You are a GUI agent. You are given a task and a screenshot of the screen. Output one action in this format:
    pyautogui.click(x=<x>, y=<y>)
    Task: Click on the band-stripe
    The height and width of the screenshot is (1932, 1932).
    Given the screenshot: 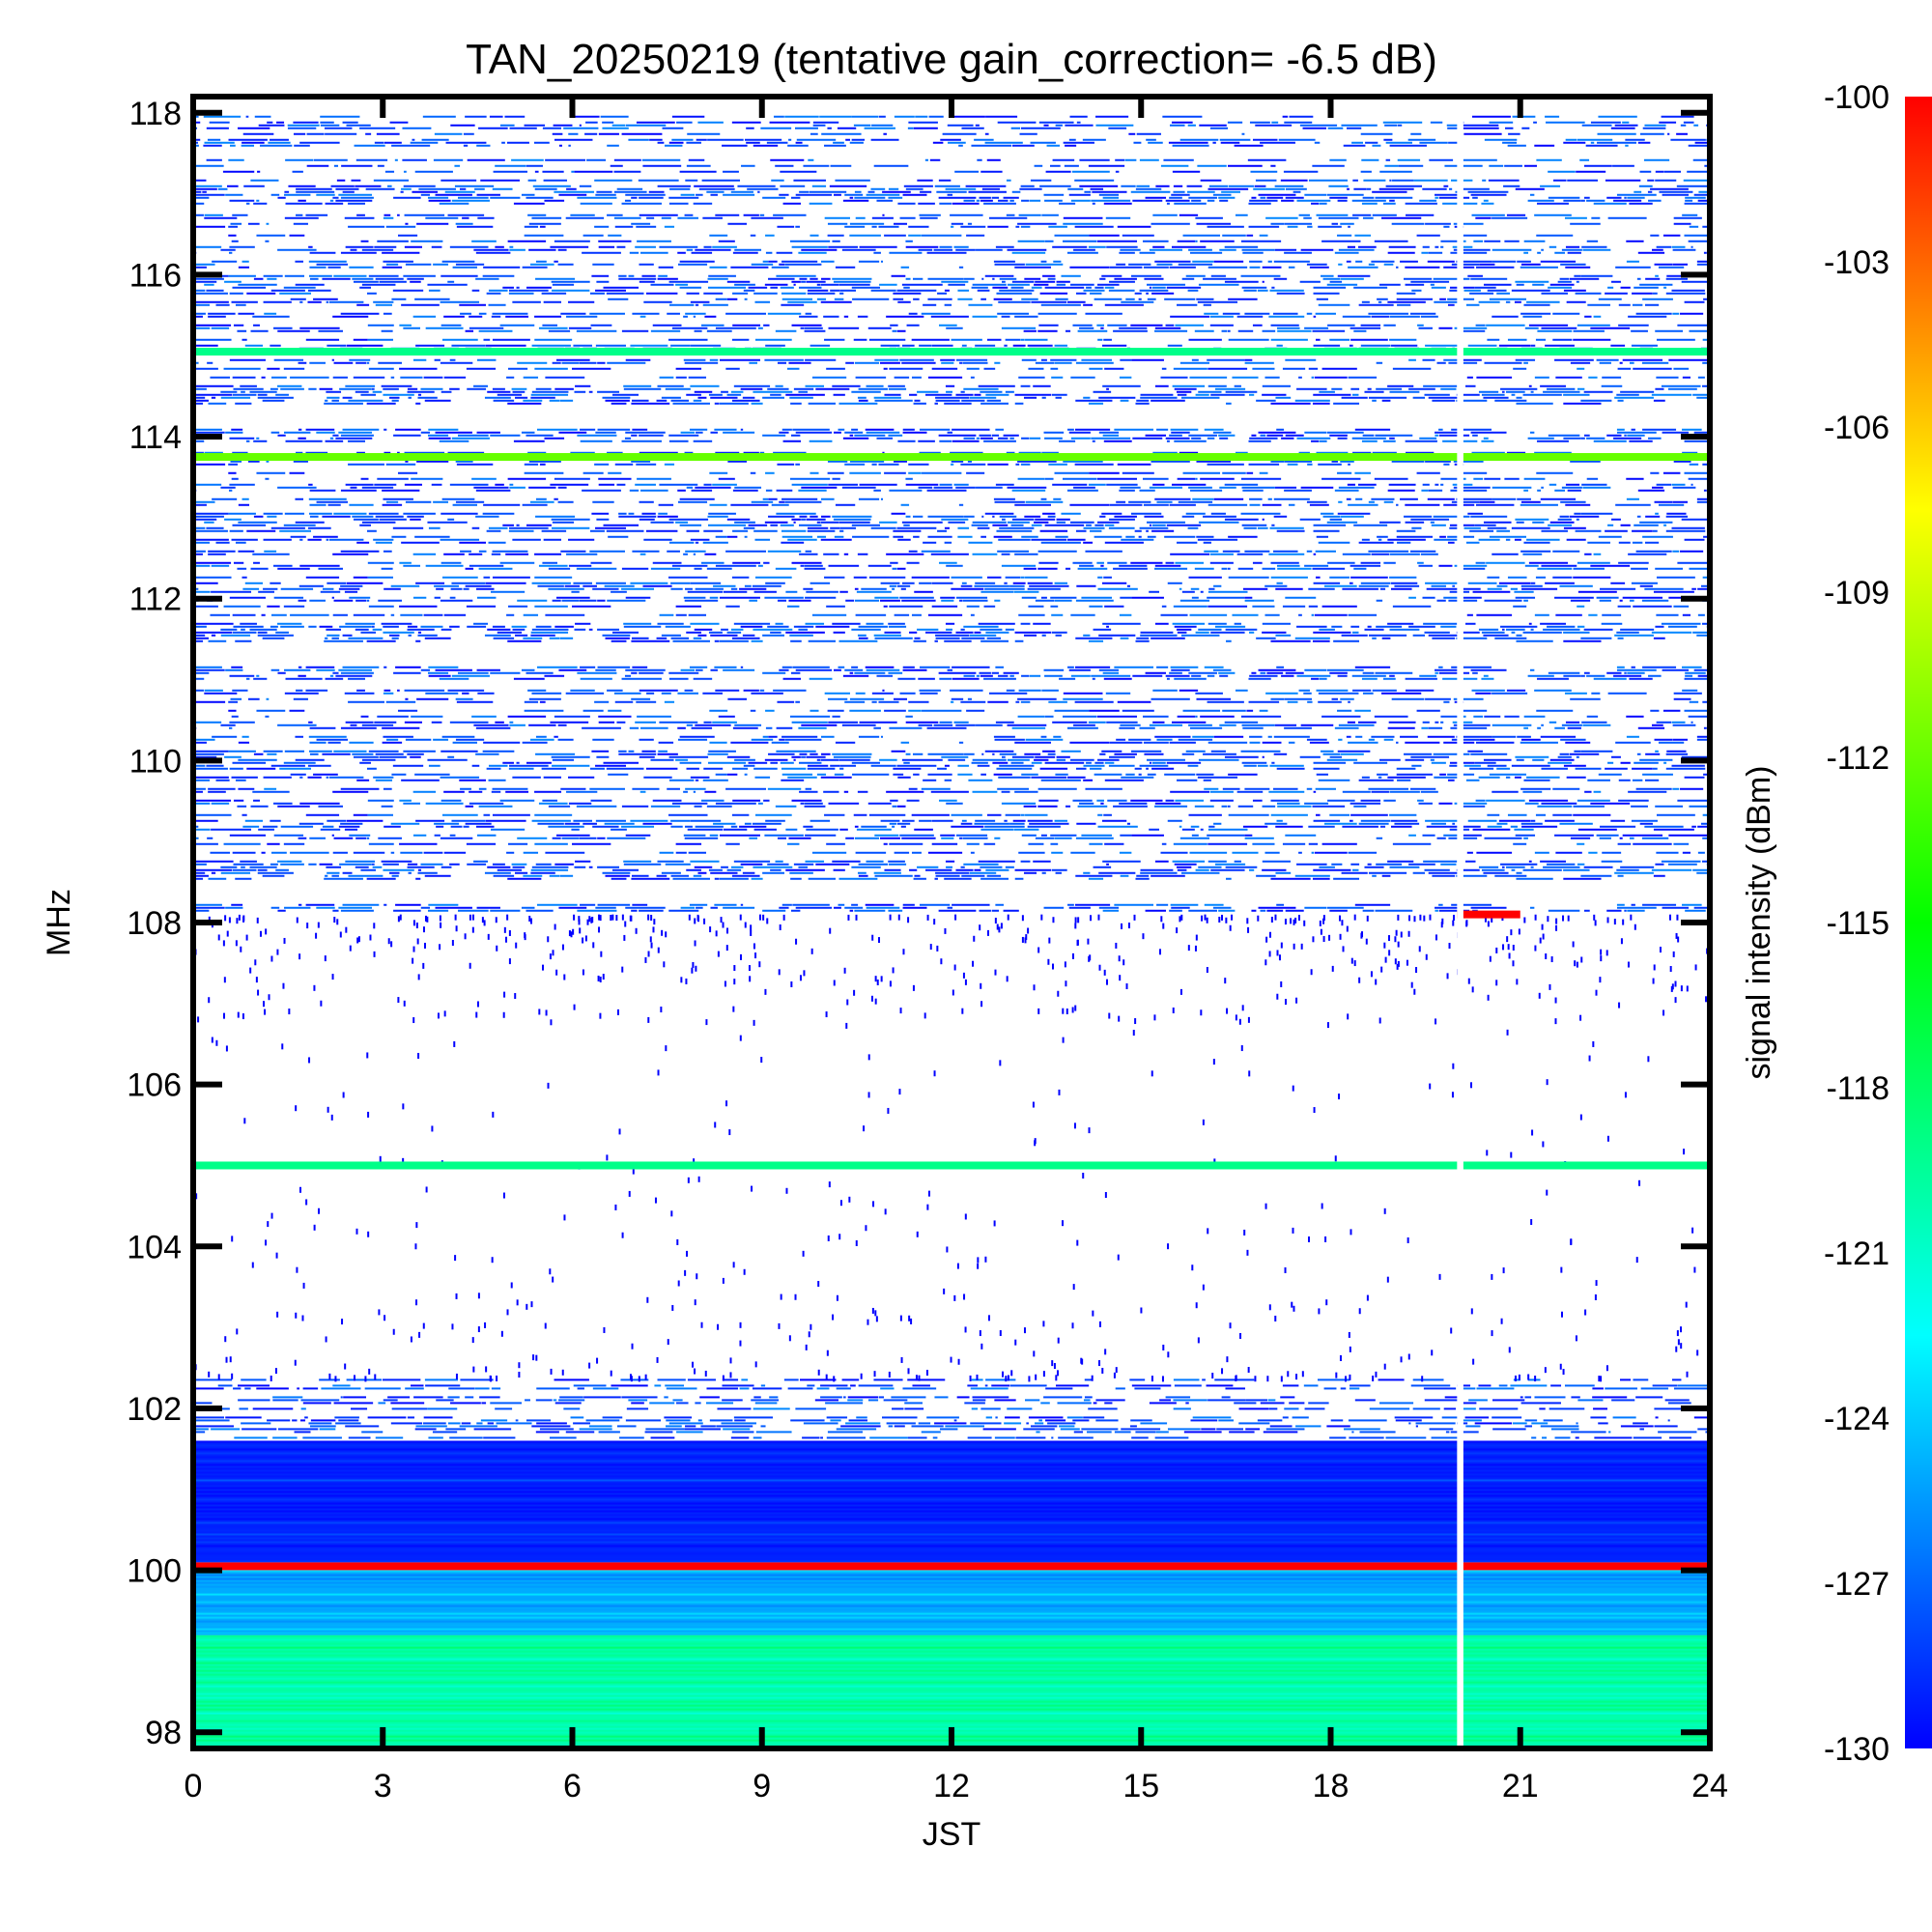 What is the action you would take?
    pyautogui.click(x=951, y=1613)
    